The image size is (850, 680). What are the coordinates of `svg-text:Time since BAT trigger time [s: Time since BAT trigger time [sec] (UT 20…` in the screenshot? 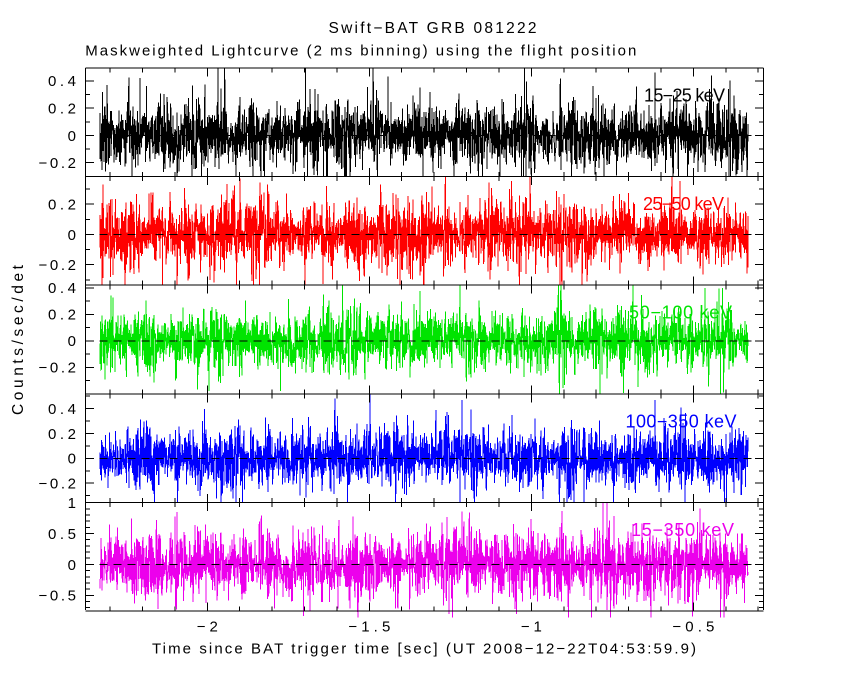 It's located at (424, 648).